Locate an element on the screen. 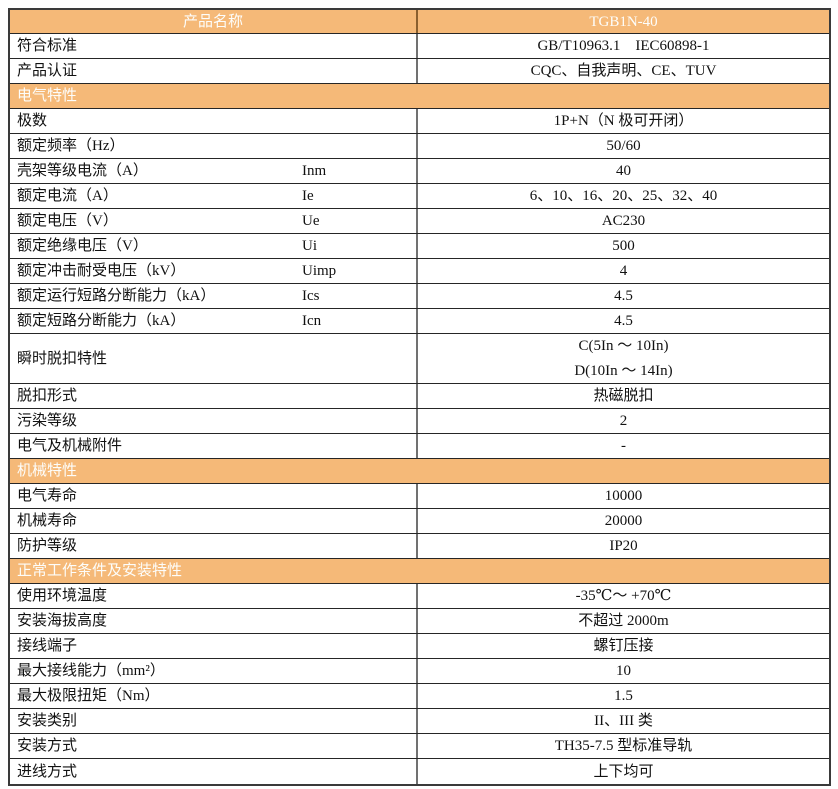  row-label-cell: 额定运行短路分断能力（kA） Ics is located at coordinates (214, 296).